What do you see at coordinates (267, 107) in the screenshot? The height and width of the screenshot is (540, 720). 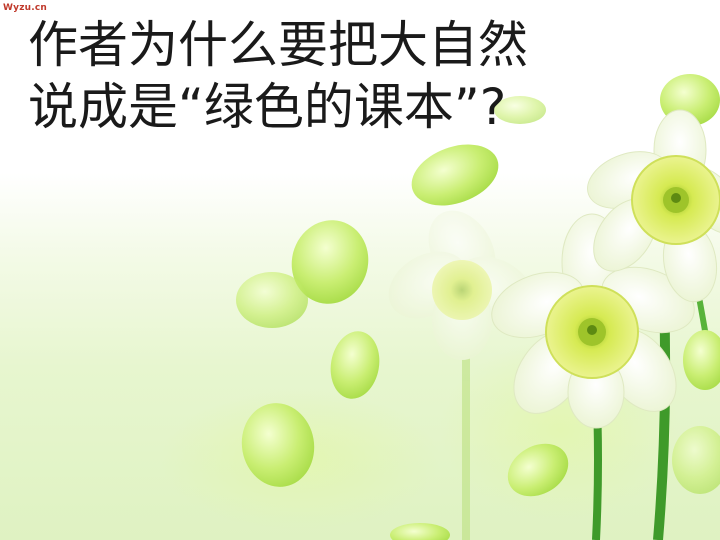 I see `title-line-2: 说成是“绿色的课本”?` at bounding box center [267, 107].